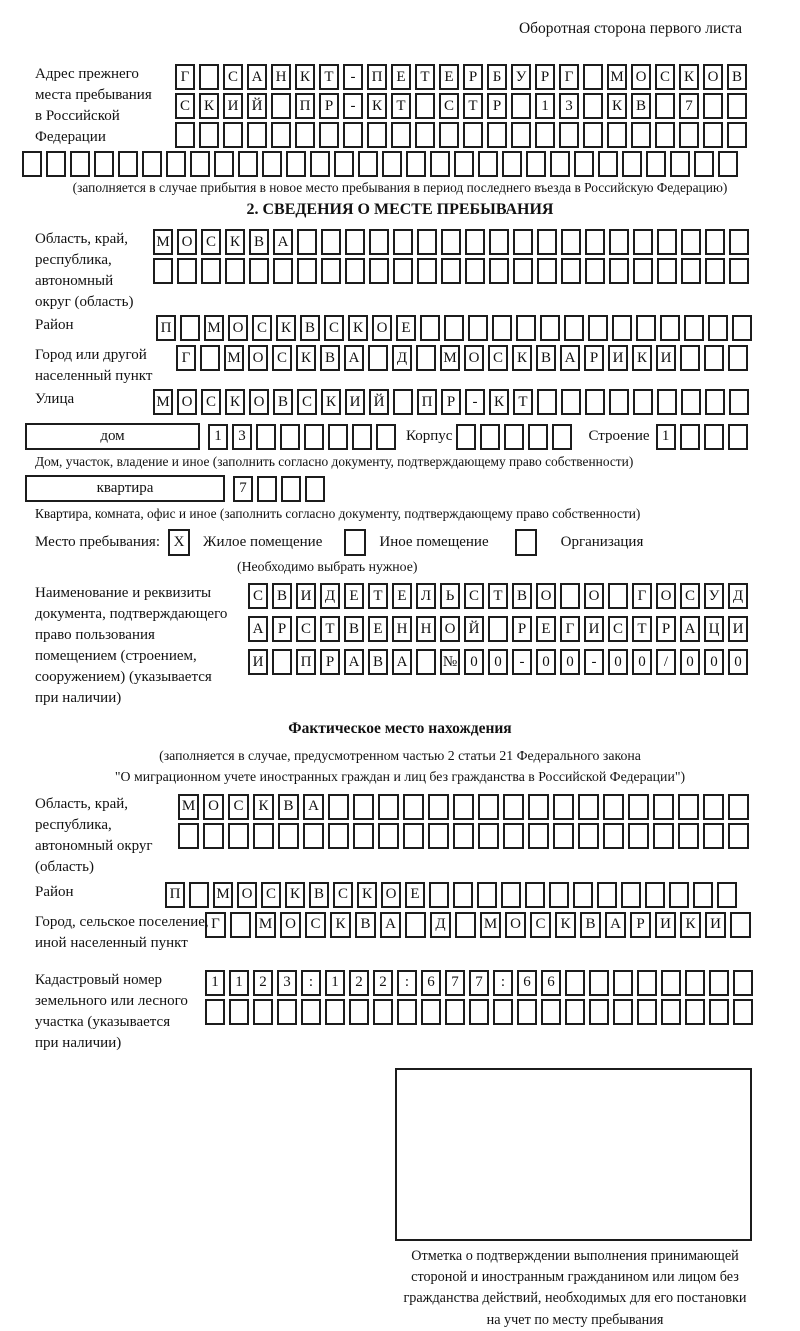 This screenshot has height=1331, width=800. Describe the element at coordinates (713, 77) in the screenshot. I see `char-cell: О` at that location.